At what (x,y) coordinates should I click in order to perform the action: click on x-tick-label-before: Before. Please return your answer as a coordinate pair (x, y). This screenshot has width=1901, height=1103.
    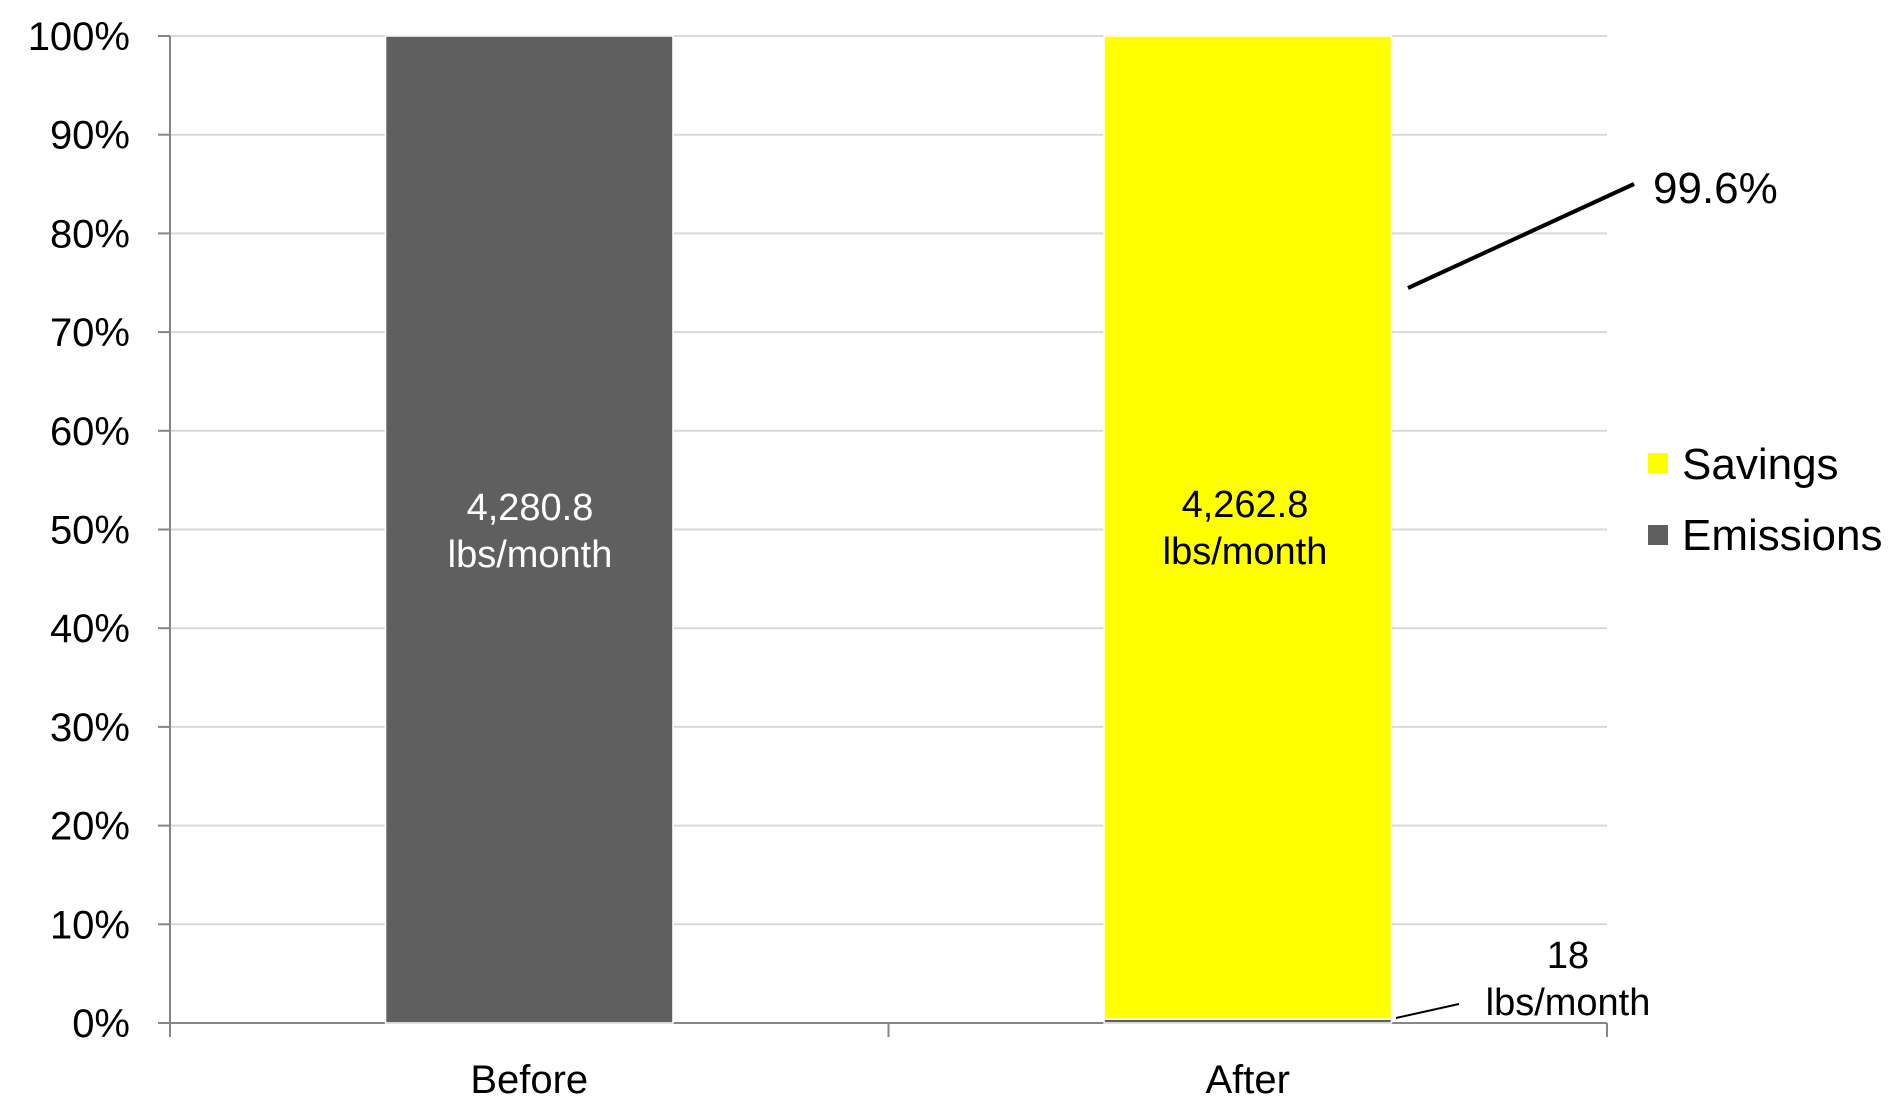
    Looking at the image, I should click on (529, 1080).